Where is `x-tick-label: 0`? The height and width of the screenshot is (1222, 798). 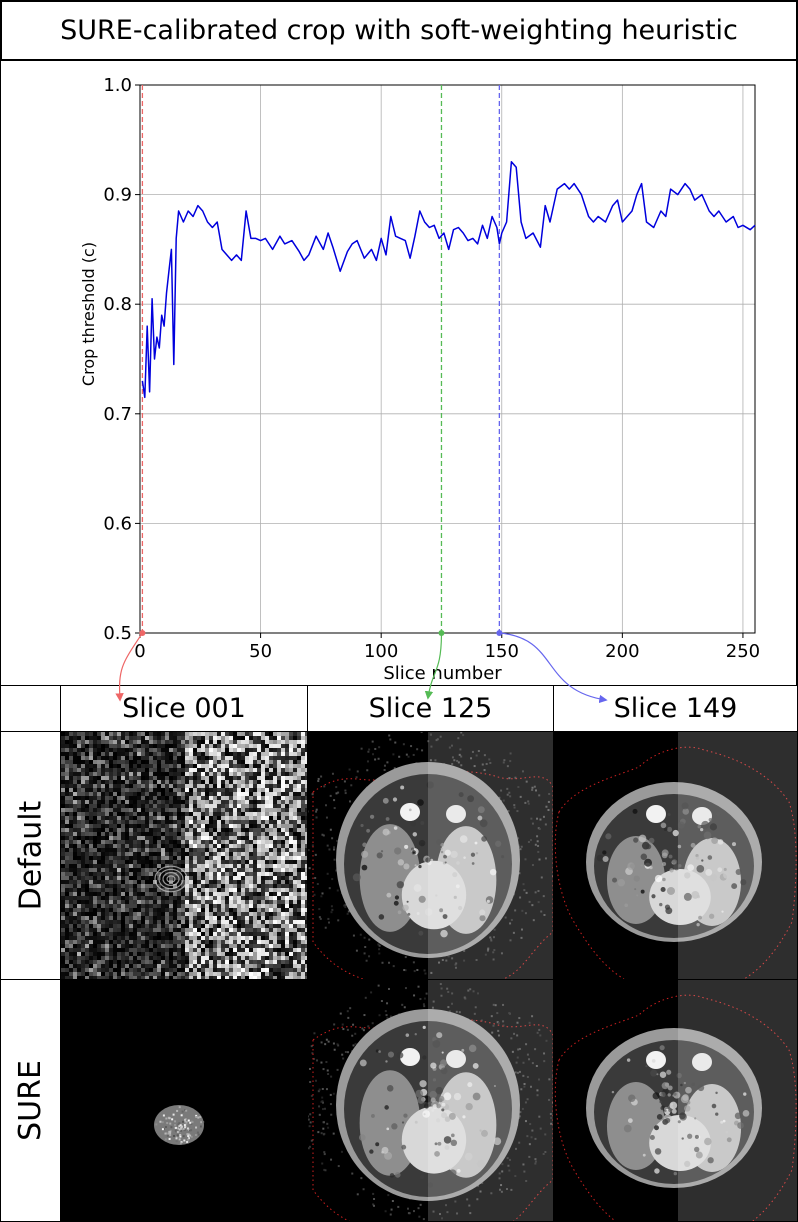
x-tick-label: 0 is located at coordinates (139, 651).